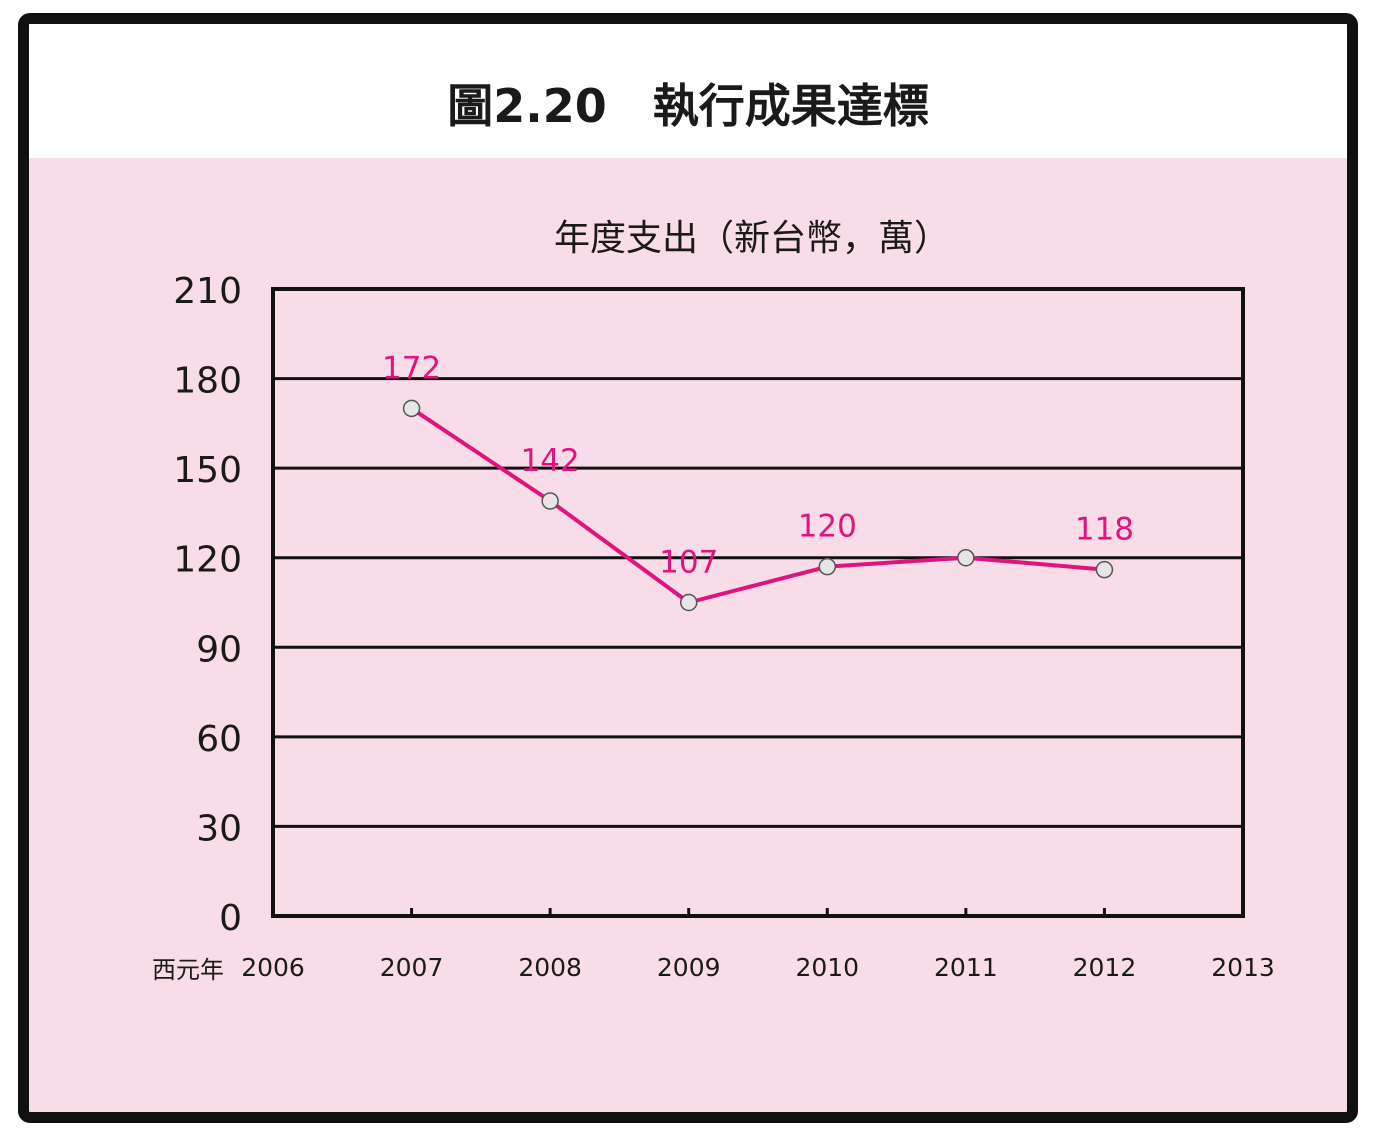 The width and height of the screenshot is (1389, 1132). Describe the element at coordinates (219, 649) in the screenshot. I see `y-tick-label: 90` at that location.